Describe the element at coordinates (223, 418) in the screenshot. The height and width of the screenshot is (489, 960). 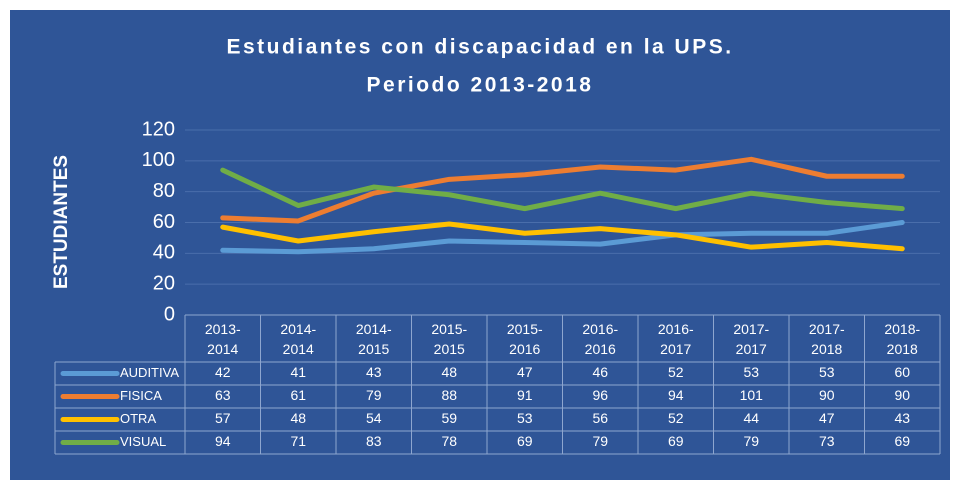
I see `table-value: 57` at that location.